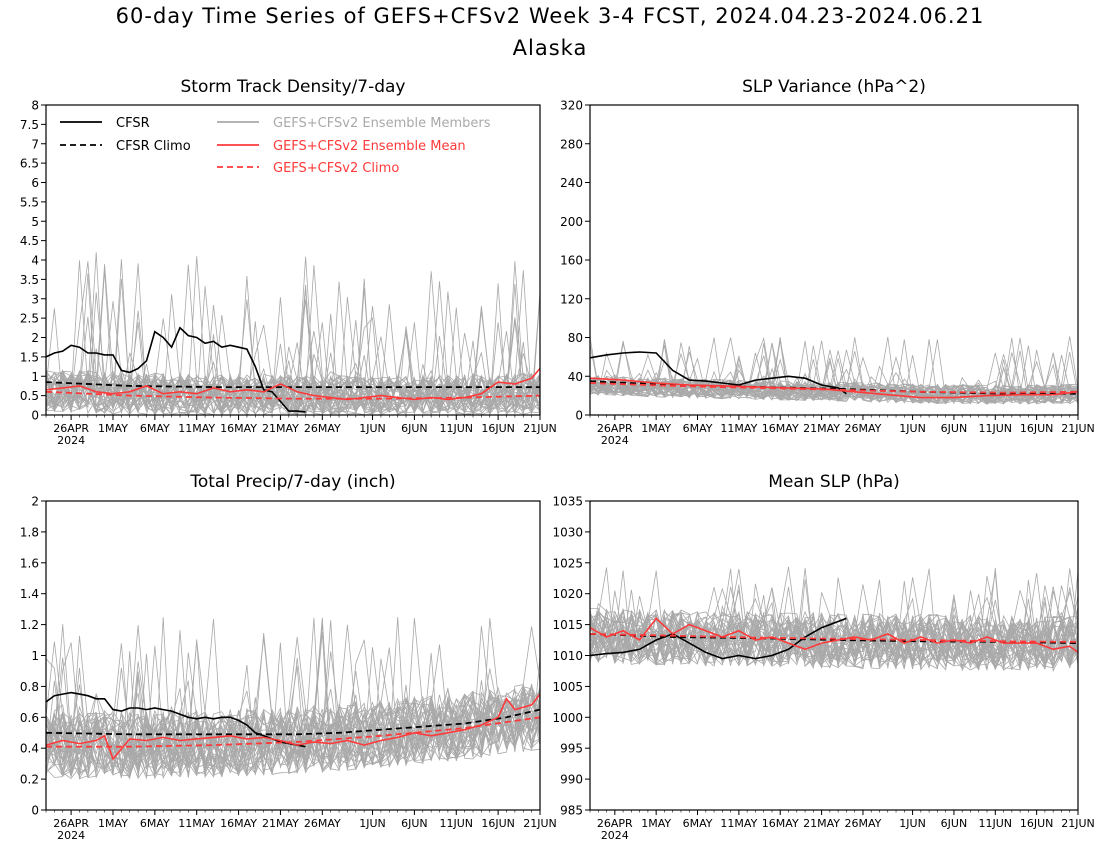  Describe the element at coordinates (567, 502) in the screenshot. I see `y-tick-label: 1035` at that location.